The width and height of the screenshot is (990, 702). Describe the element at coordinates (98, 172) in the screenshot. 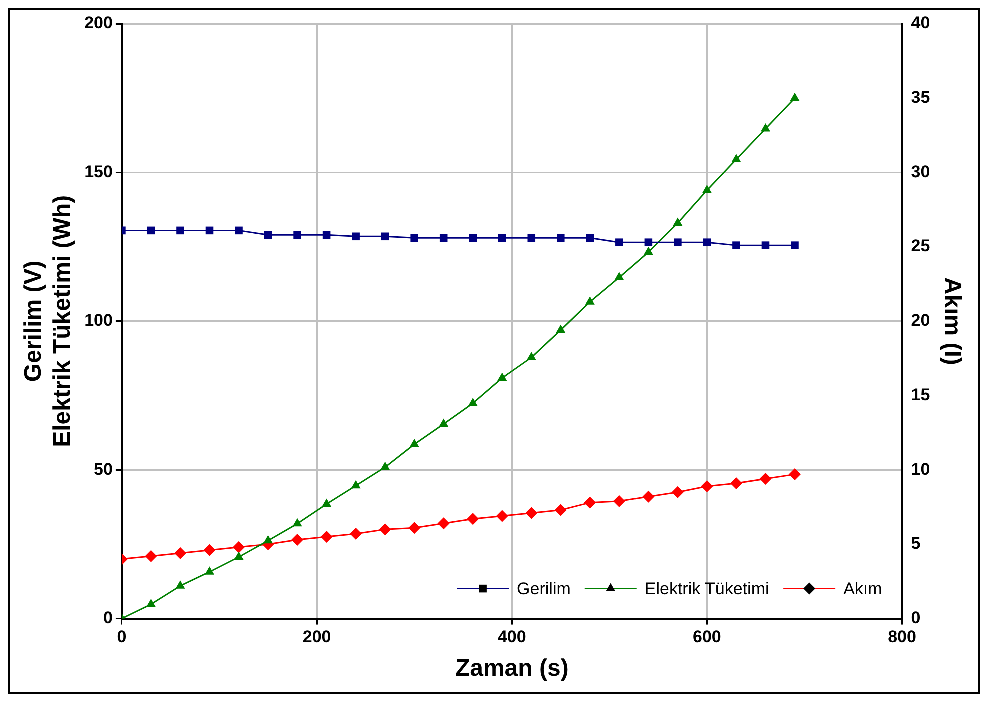

I see `y-tick-label: 150` at that location.